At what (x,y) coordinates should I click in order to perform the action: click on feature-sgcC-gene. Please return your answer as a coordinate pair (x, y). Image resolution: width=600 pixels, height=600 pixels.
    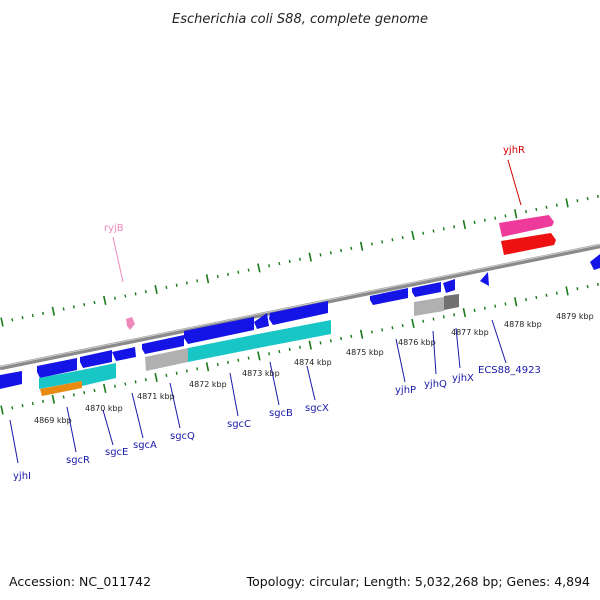
    Looking at the image, I should click on (219, 330).